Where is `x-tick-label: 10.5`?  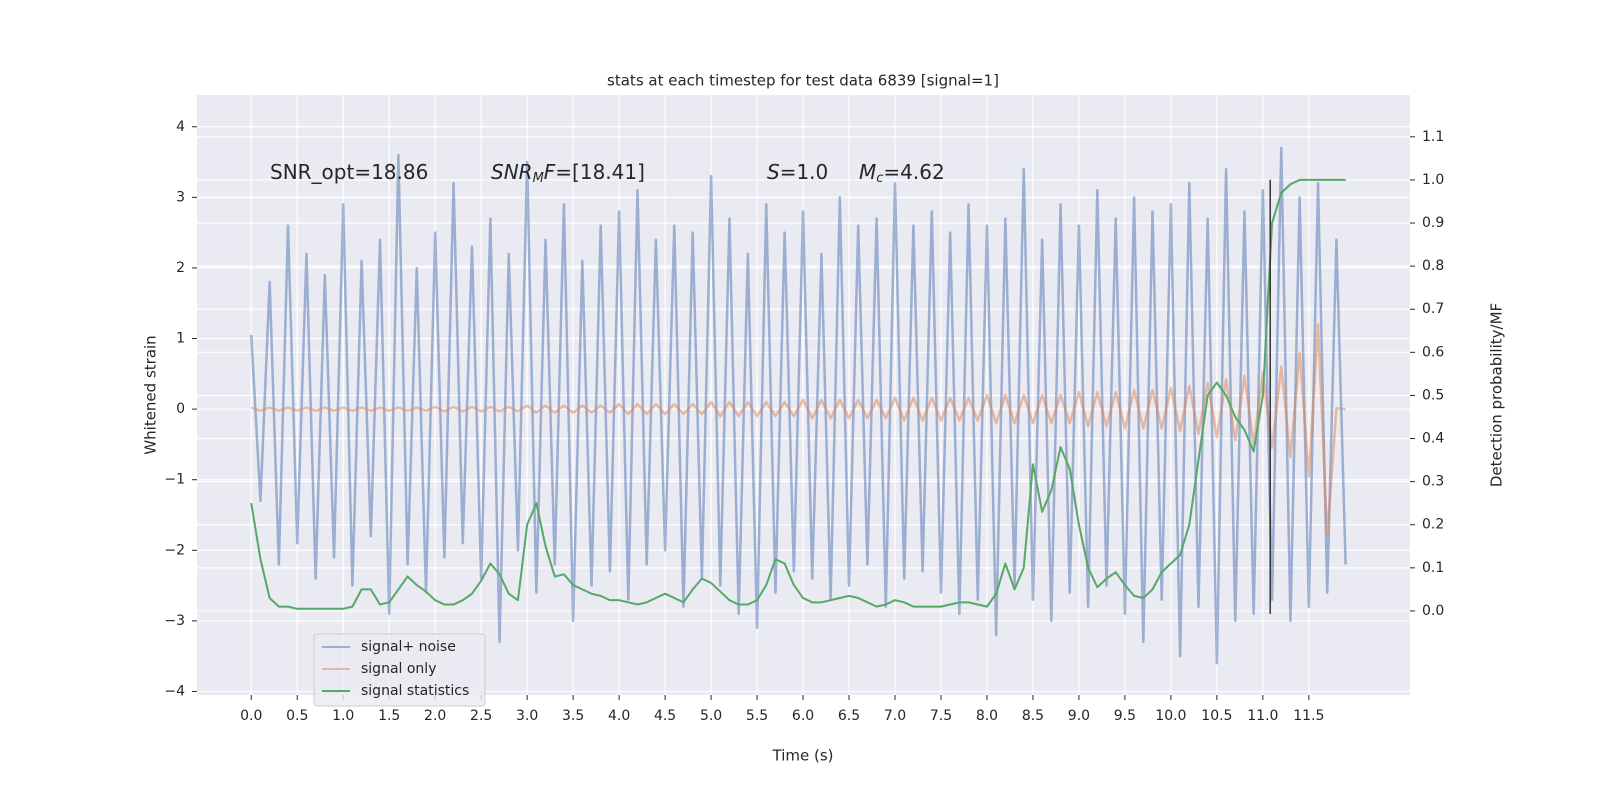 x-tick-label: 10.5 is located at coordinates (1216, 716).